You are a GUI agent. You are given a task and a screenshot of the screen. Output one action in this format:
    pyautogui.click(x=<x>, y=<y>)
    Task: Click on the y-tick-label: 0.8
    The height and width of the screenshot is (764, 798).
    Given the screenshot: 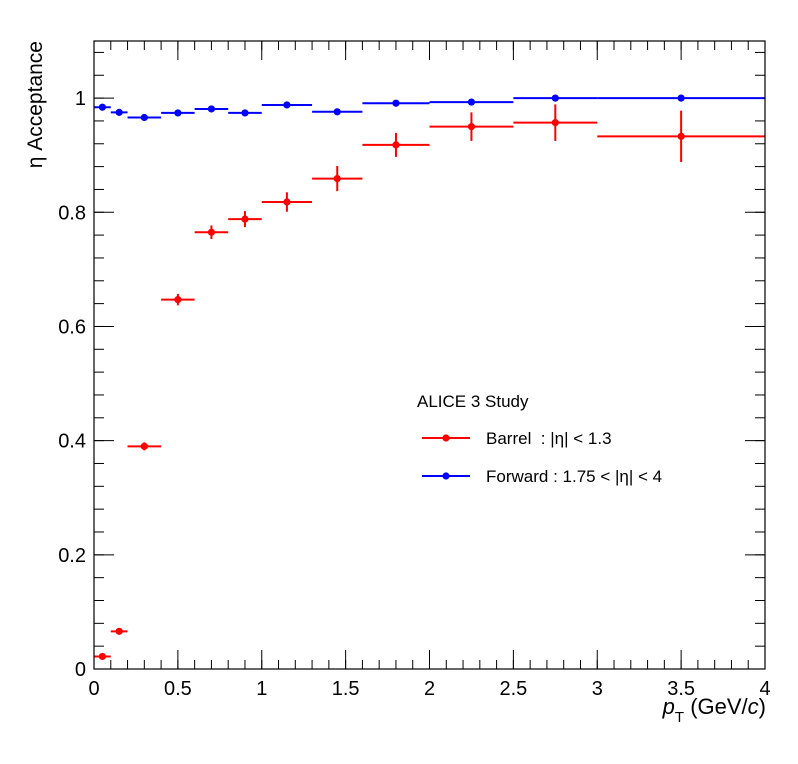 What is the action you would take?
    pyautogui.click(x=72, y=213)
    